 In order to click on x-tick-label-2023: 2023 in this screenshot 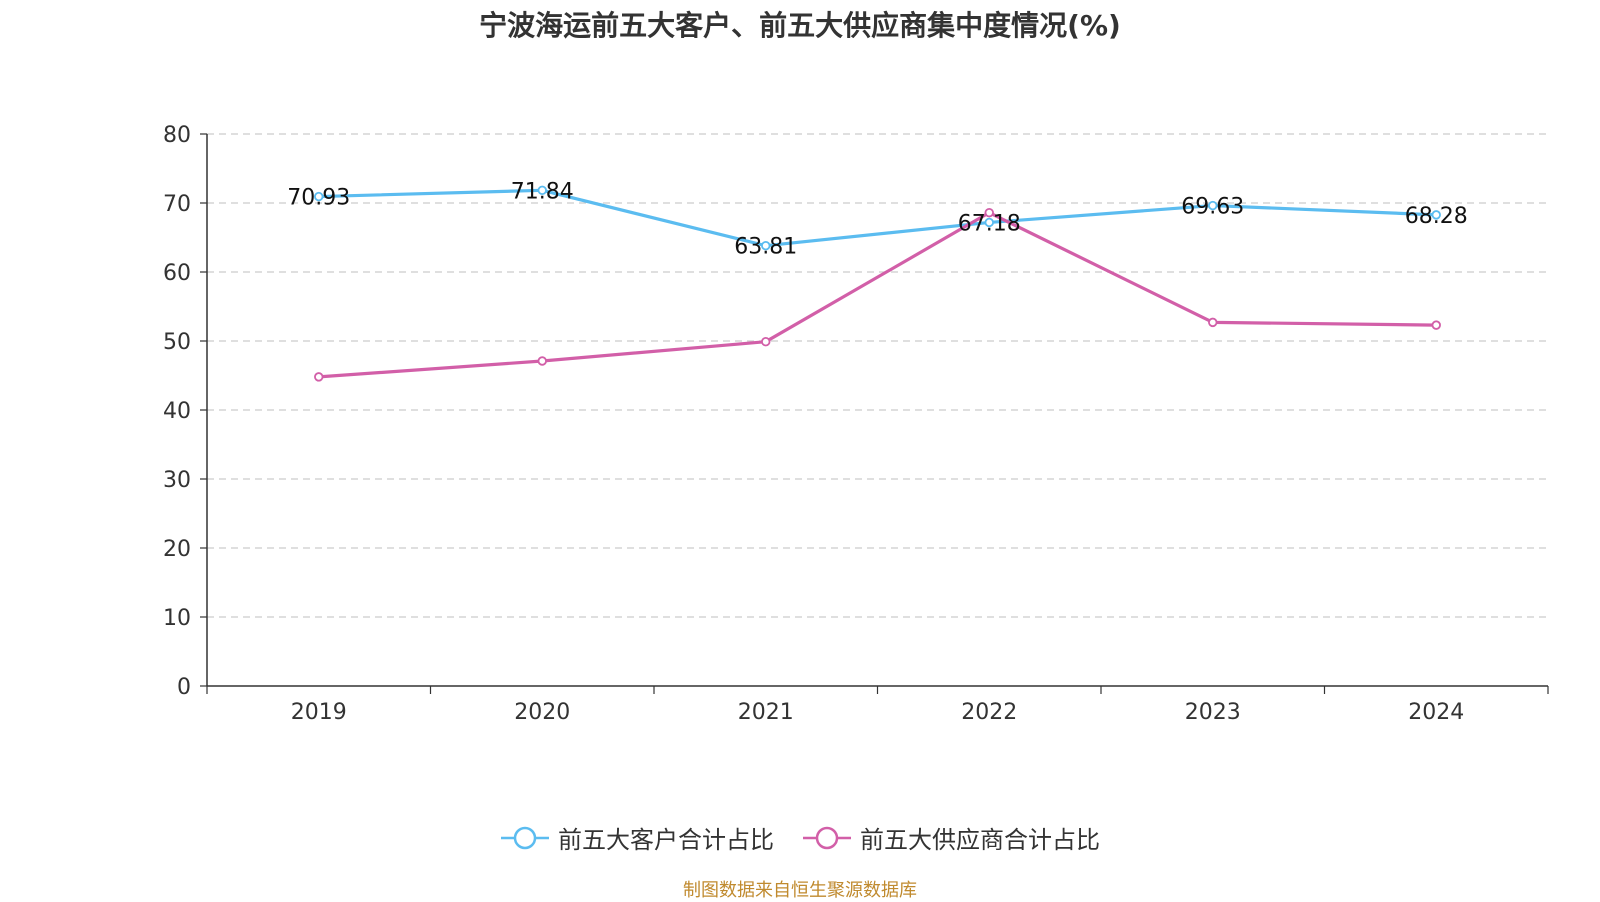, I will do `click(1213, 712)`.